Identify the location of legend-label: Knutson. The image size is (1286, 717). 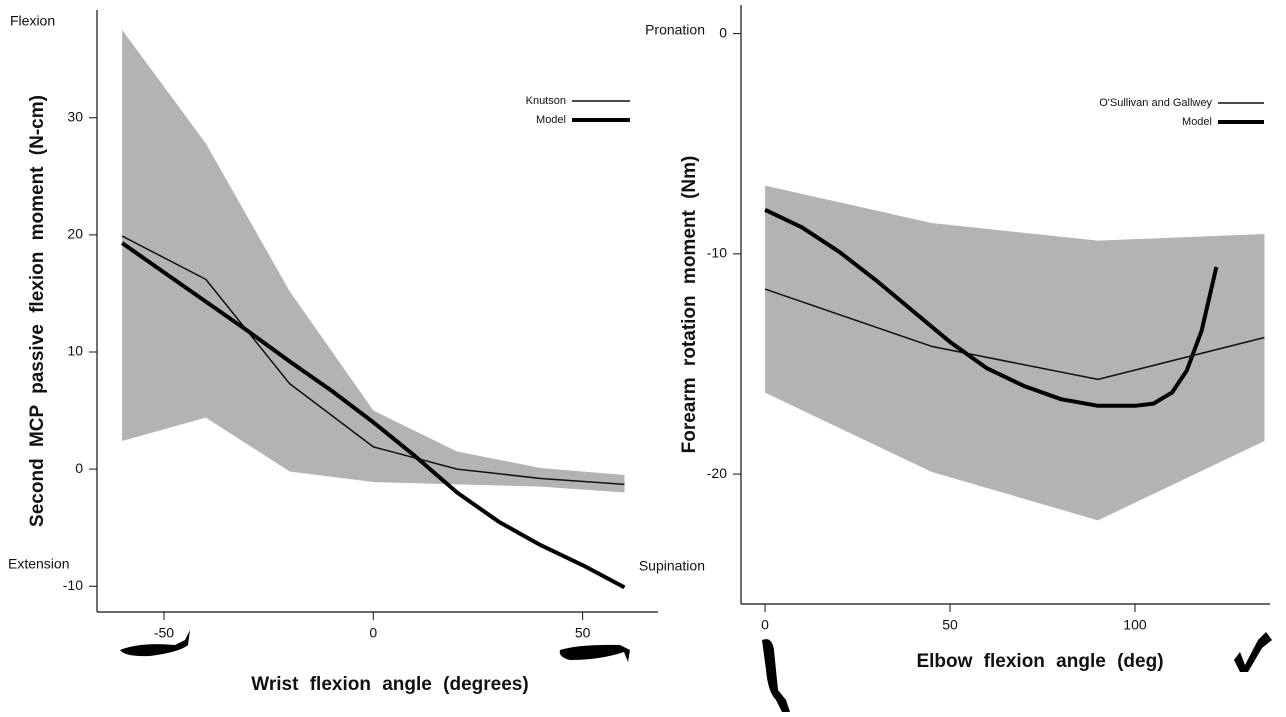
(546, 101).